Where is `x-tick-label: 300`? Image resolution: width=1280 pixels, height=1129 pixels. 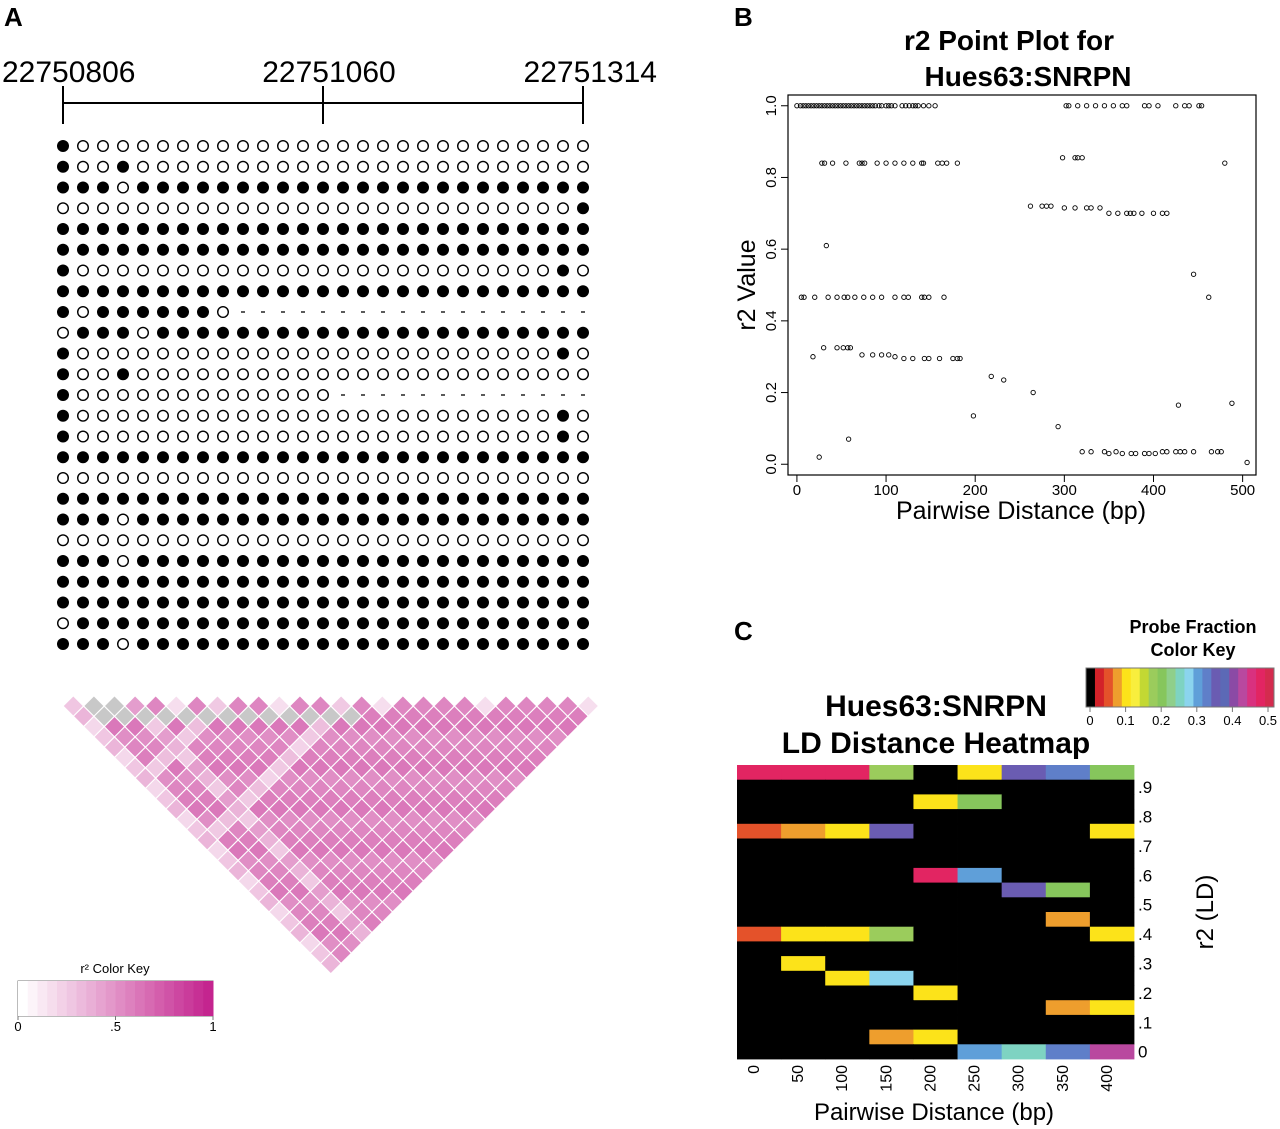
x-tick-label: 300 is located at coordinates (1019, 1078).